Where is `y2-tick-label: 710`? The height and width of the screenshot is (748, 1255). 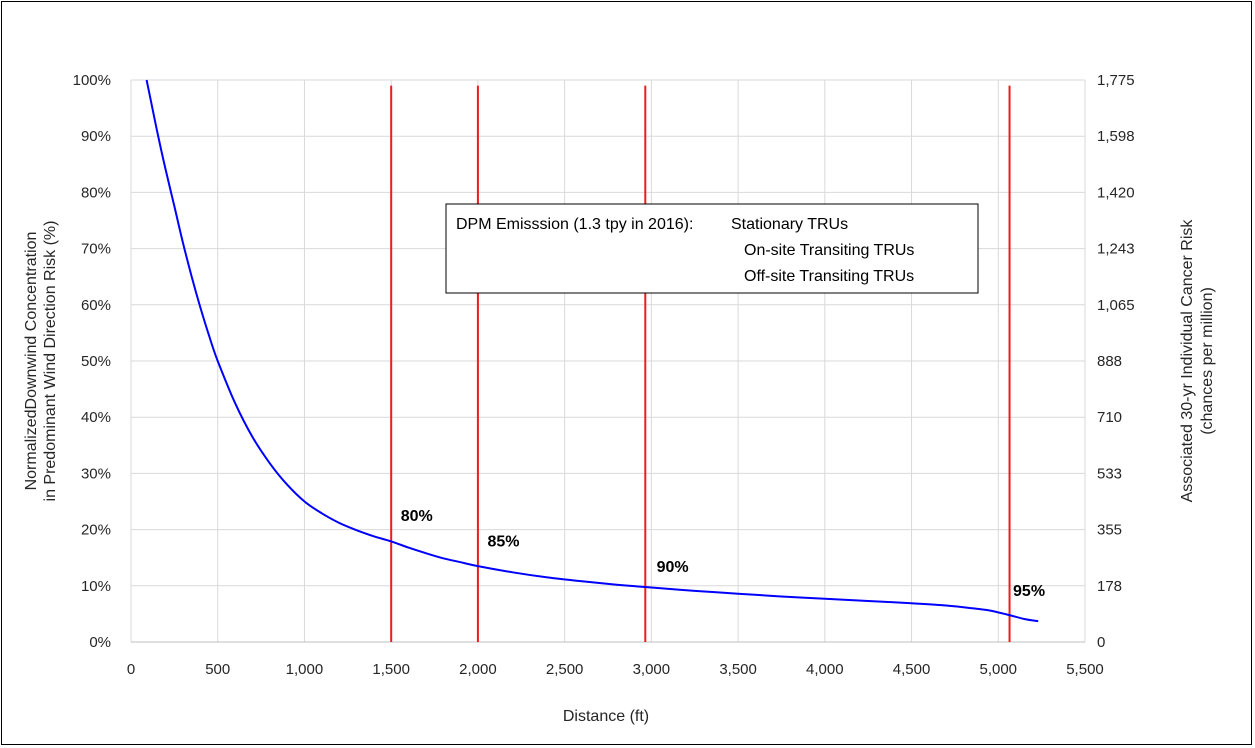
y2-tick-label: 710 is located at coordinates (1109, 417).